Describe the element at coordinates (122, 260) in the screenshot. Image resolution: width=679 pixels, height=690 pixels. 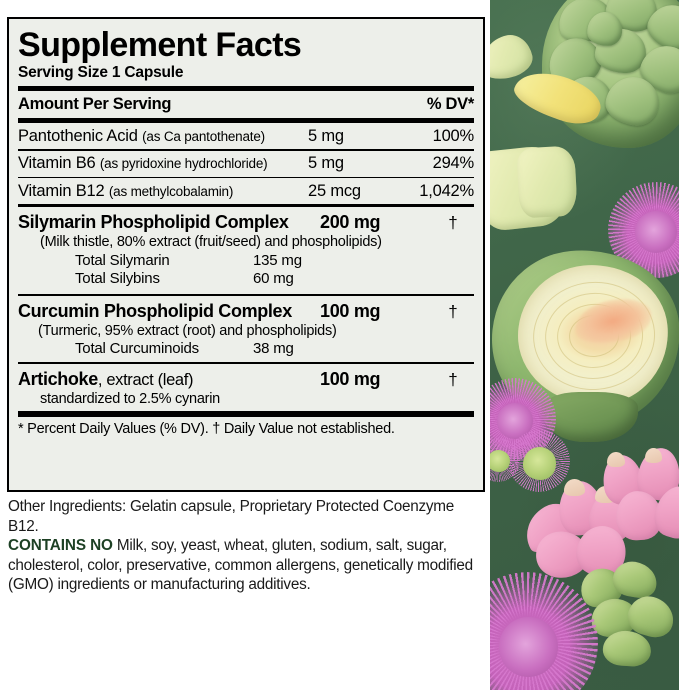
I see `sub-item-name: Total Silymarin` at that location.